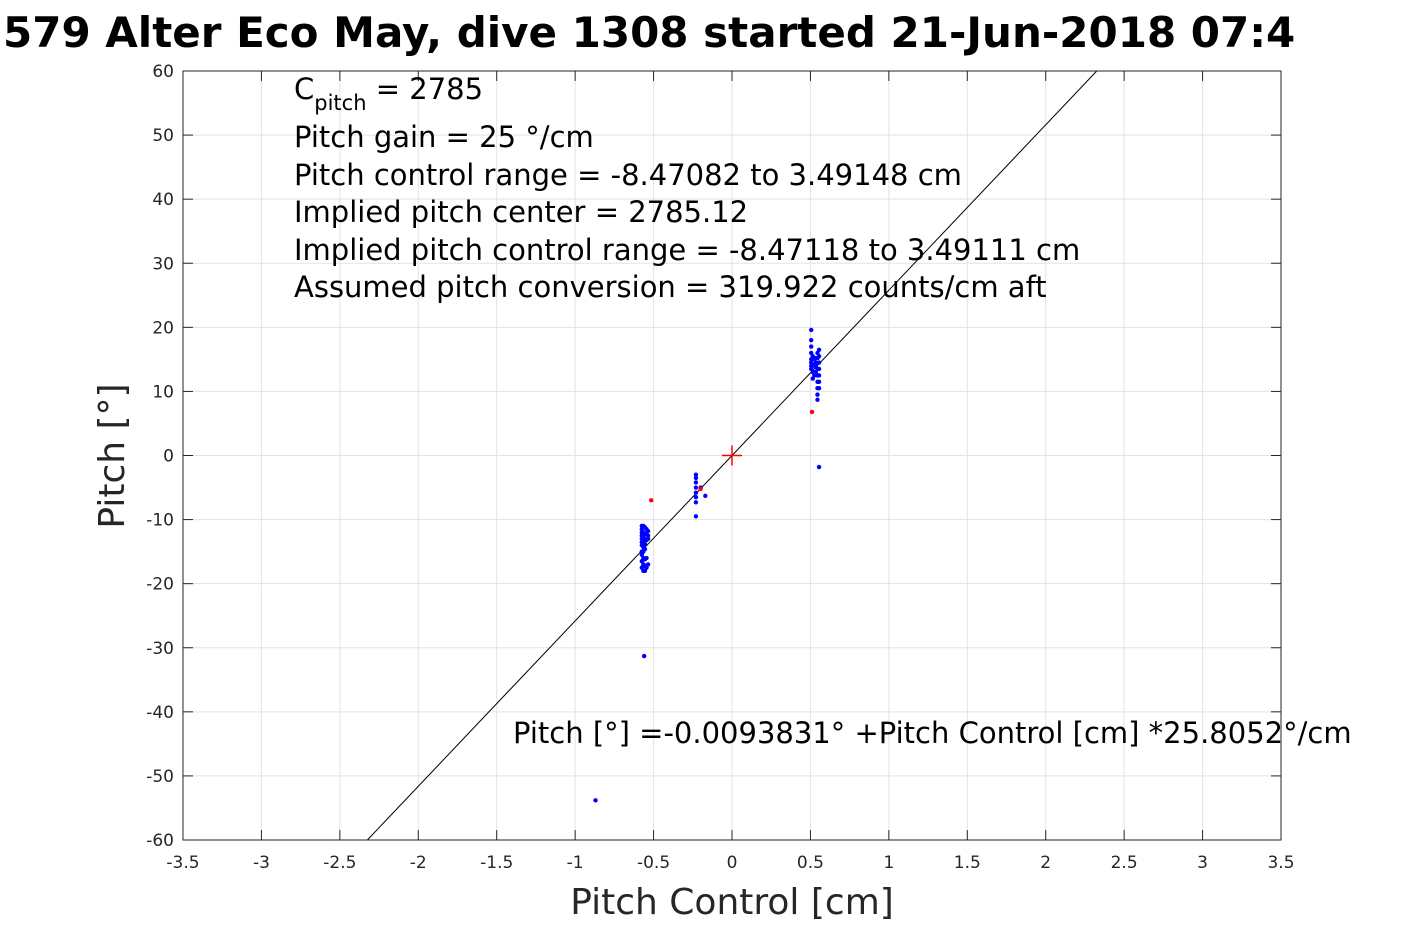 The image size is (1417, 945). What do you see at coordinates (339, 863) in the screenshot?
I see `x-tick-label: -2.5` at bounding box center [339, 863].